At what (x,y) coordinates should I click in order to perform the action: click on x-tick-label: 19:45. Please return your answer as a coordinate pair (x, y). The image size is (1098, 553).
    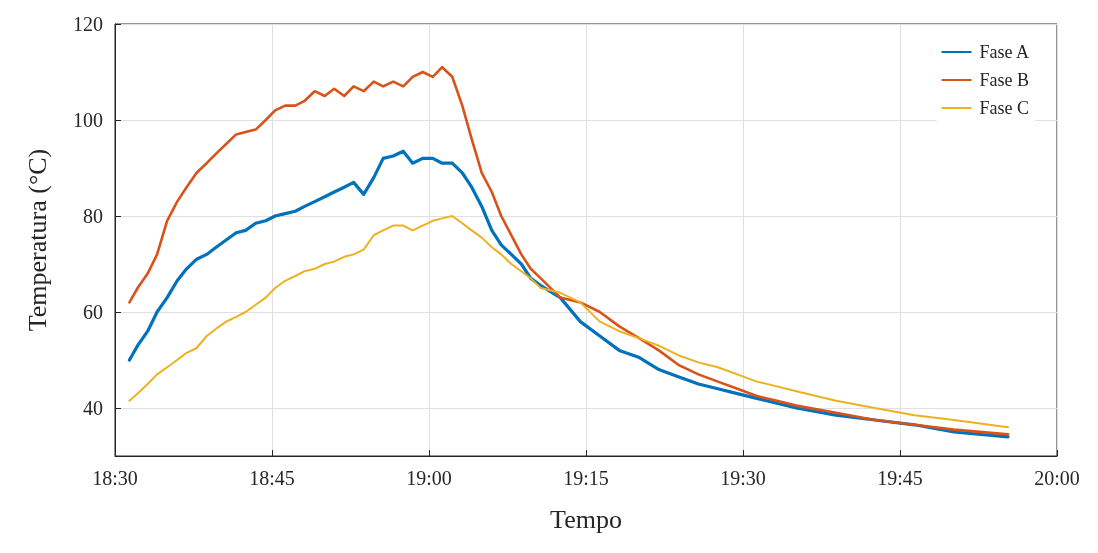
    Looking at the image, I should click on (900, 478).